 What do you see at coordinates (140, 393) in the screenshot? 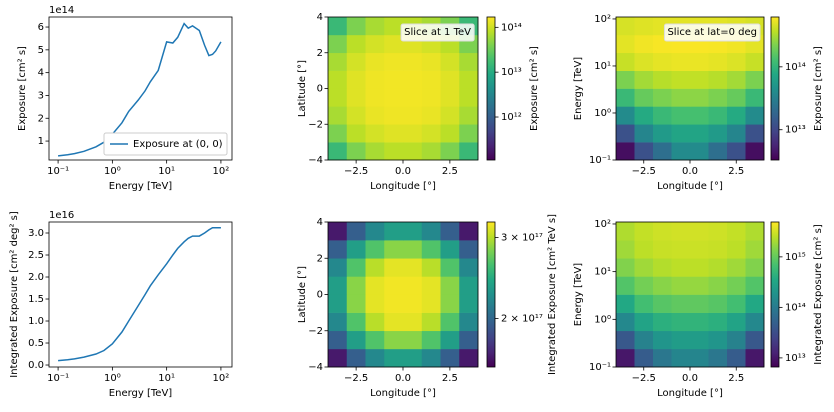
I see `x-axis-label: Energy [TeV]` at bounding box center [140, 393].